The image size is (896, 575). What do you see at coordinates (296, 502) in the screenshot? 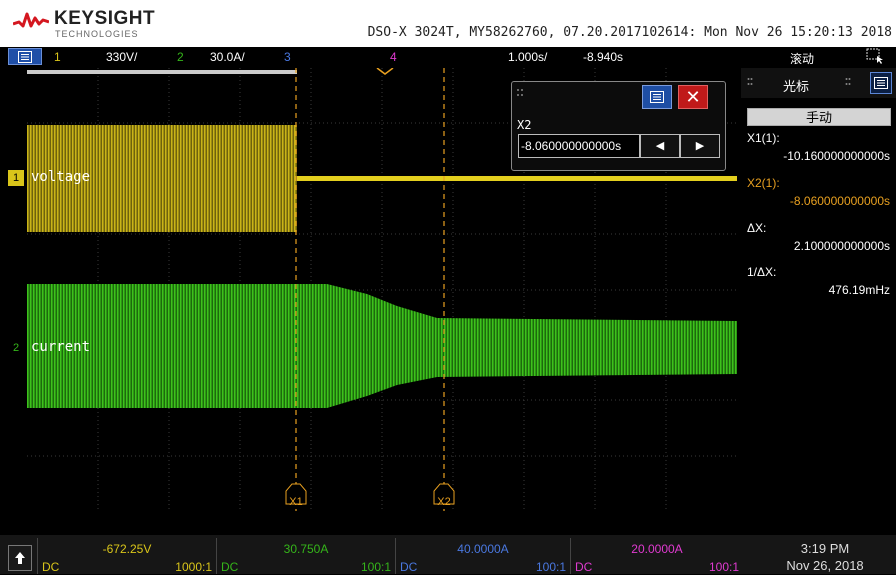
I see `cursor-x1-label: X1` at bounding box center [296, 502].